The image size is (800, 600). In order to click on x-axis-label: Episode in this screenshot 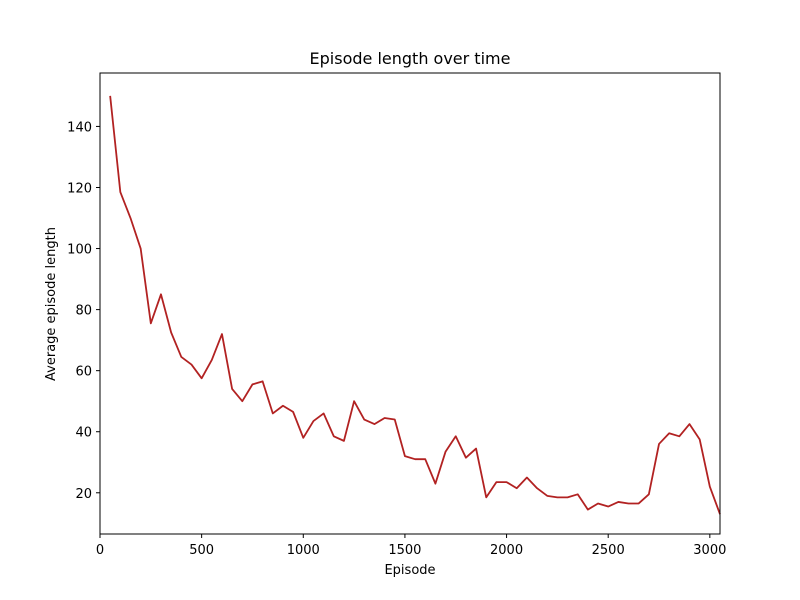, I will do `click(409, 570)`.